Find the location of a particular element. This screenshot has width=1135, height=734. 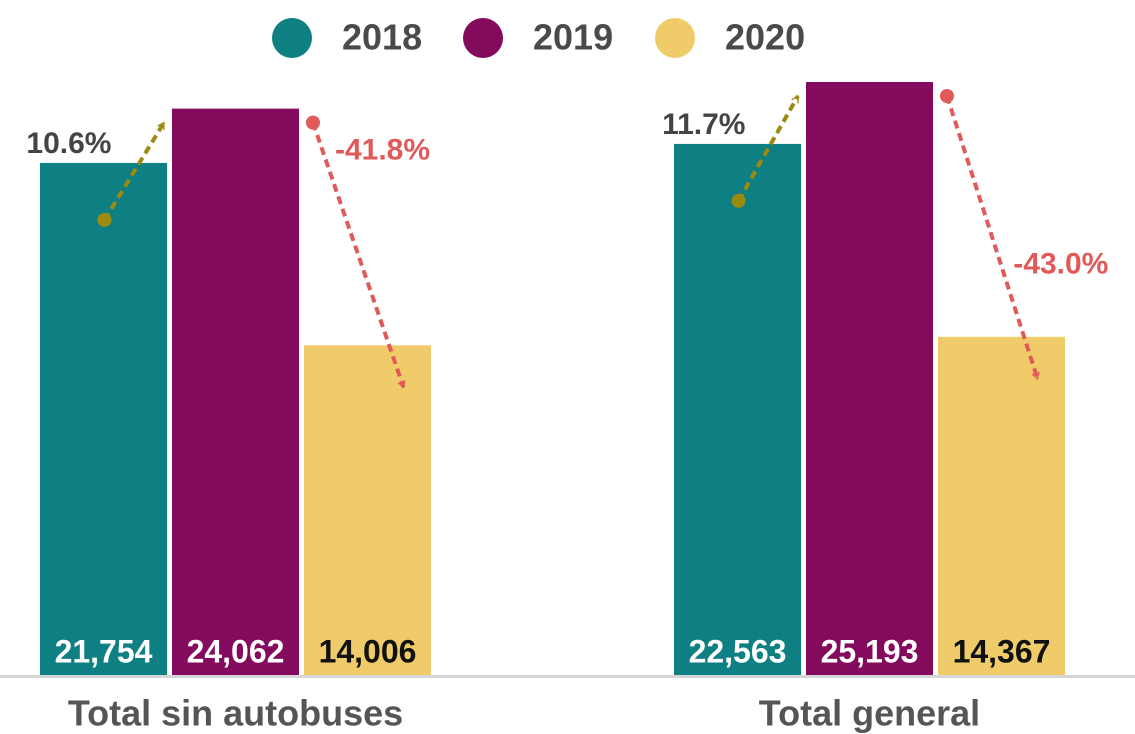

legend-label: 2019 is located at coordinates (573, 37).